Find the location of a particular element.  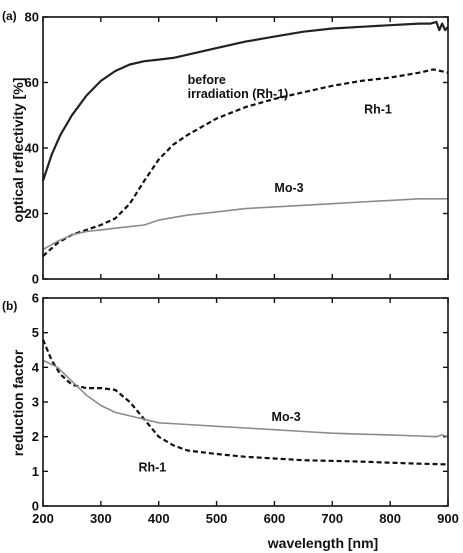

y-tick-label: 60 is located at coordinates (32, 82).